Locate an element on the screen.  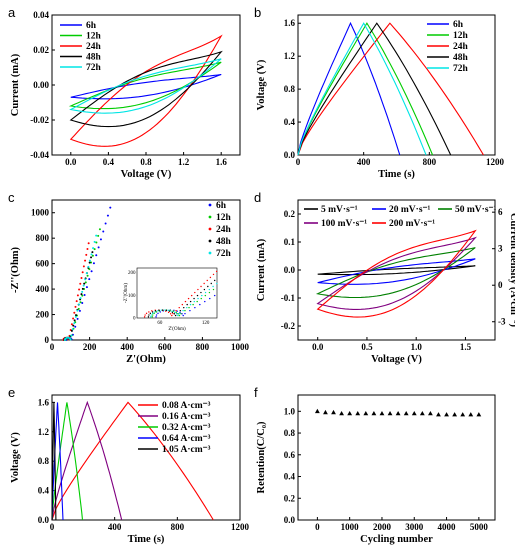
gcd-curve-72h is located at coordinates (362, 89).